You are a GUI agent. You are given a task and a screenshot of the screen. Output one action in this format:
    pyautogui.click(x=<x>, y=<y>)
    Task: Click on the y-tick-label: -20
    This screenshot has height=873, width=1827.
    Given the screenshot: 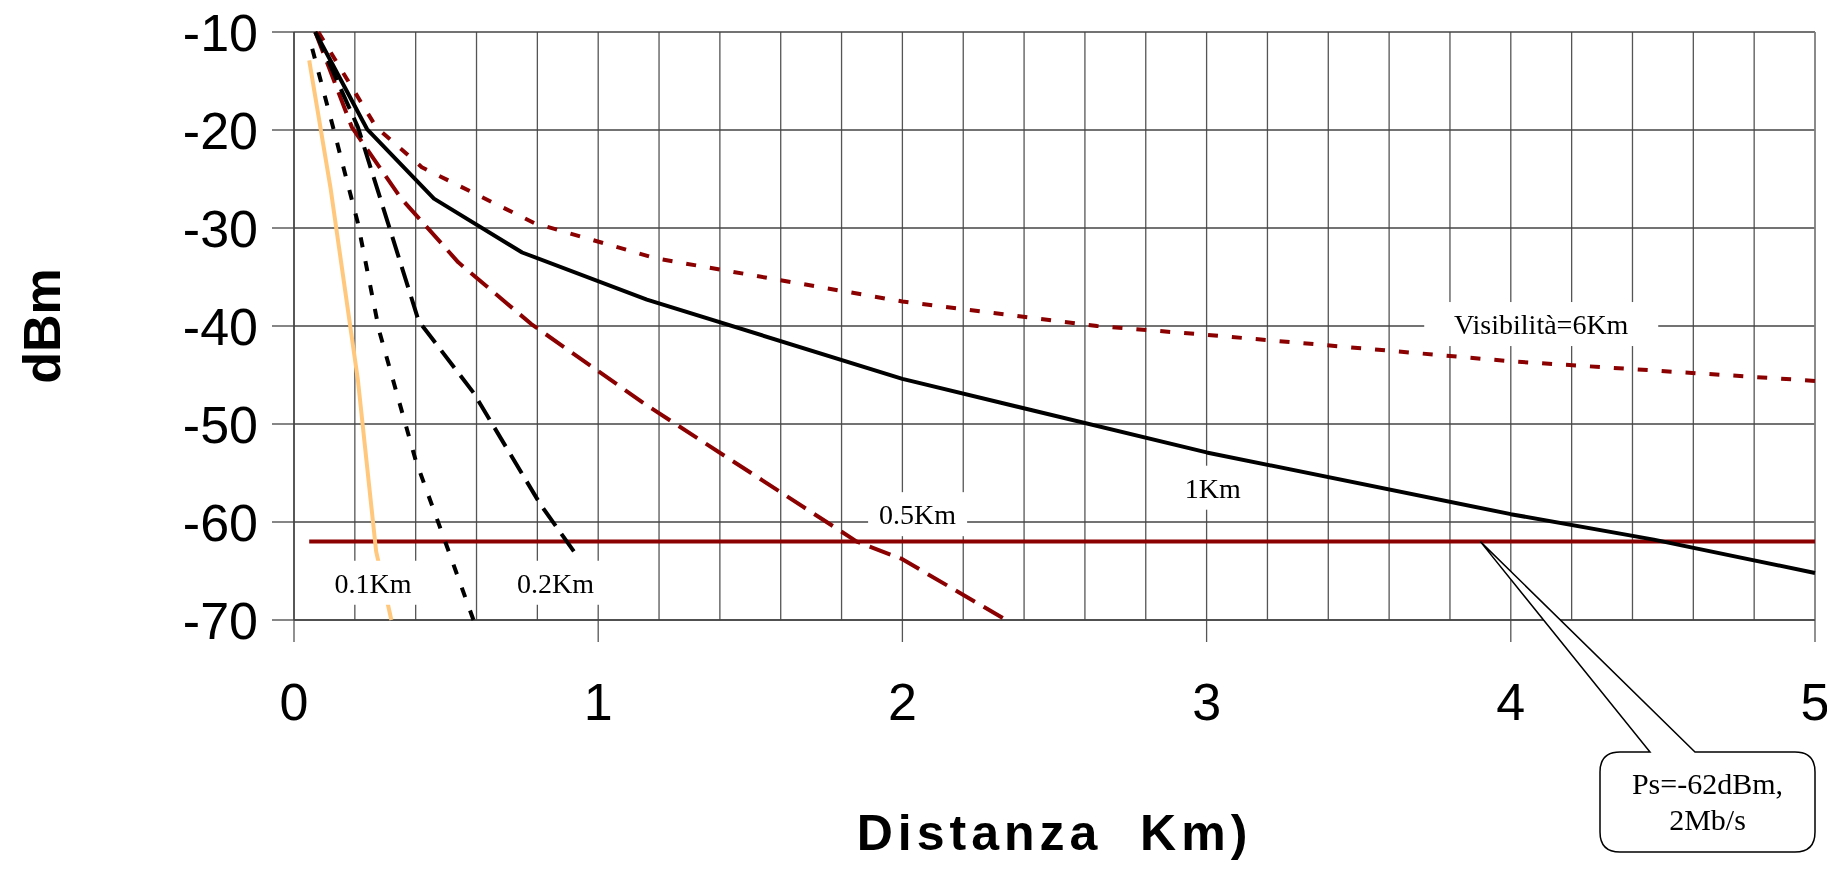 What is the action you would take?
    pyautogui.click(x=220, y=130)
    